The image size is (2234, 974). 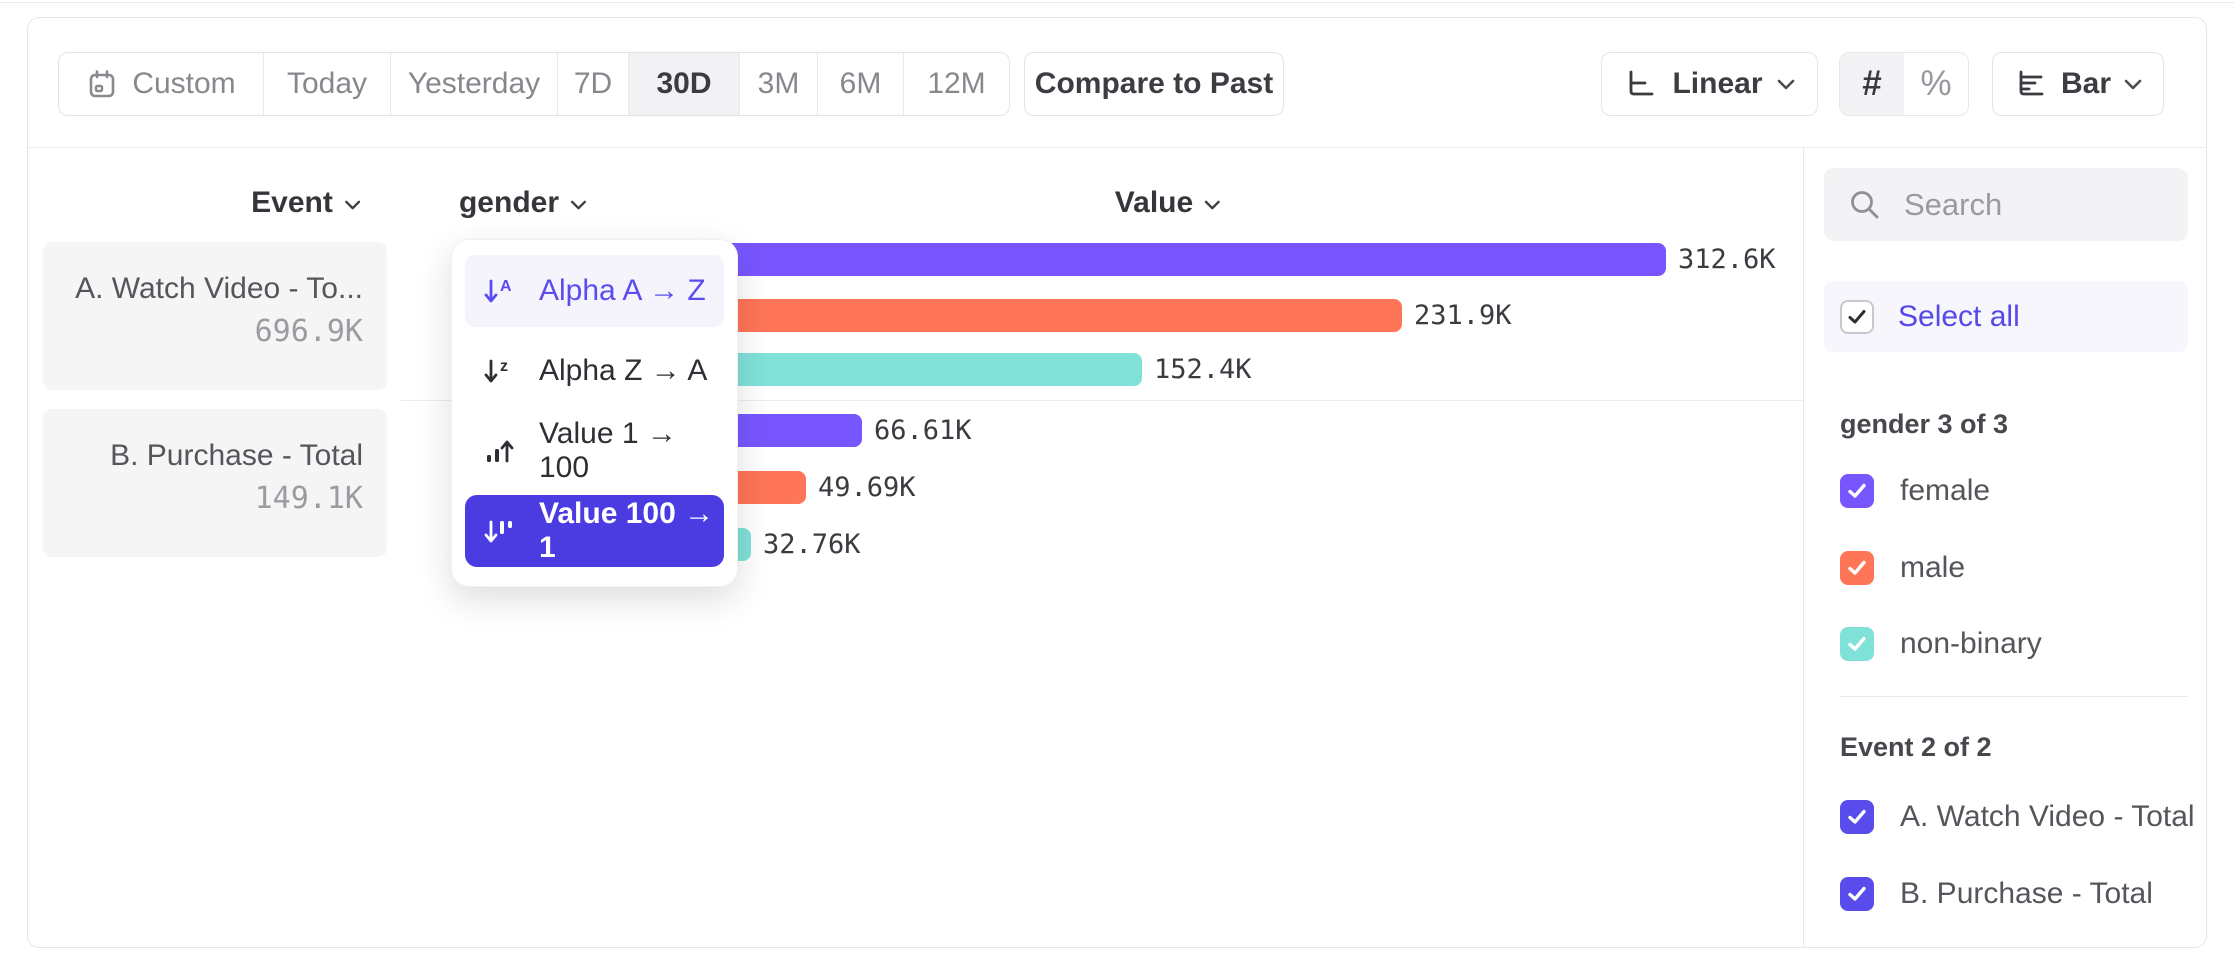 What do you see at coordinates (594, 413) in the screenshot?
I see `sort-dropdown-menu: A Alpha A → Z z Alpha Z → A` at bounding box center [594, 413].